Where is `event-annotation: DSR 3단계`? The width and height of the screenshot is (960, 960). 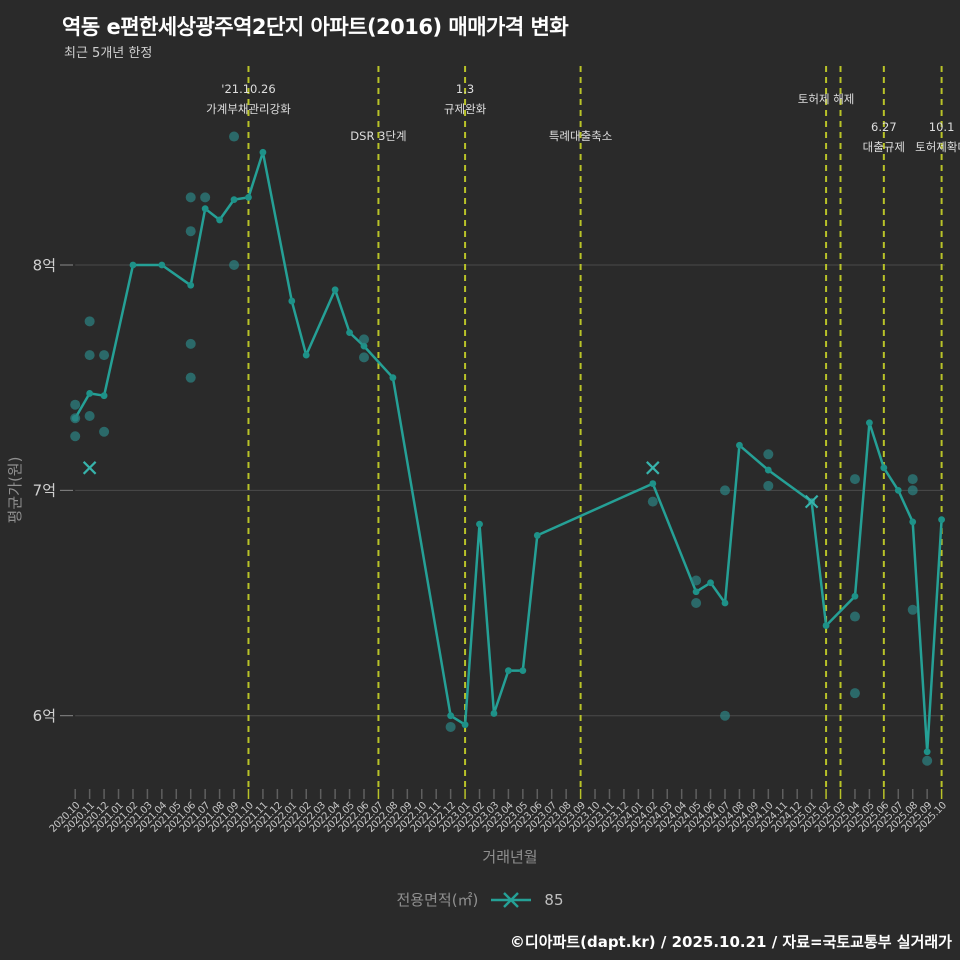 event-annotation: DSR 3단계 is located at coordinates (378, 136).